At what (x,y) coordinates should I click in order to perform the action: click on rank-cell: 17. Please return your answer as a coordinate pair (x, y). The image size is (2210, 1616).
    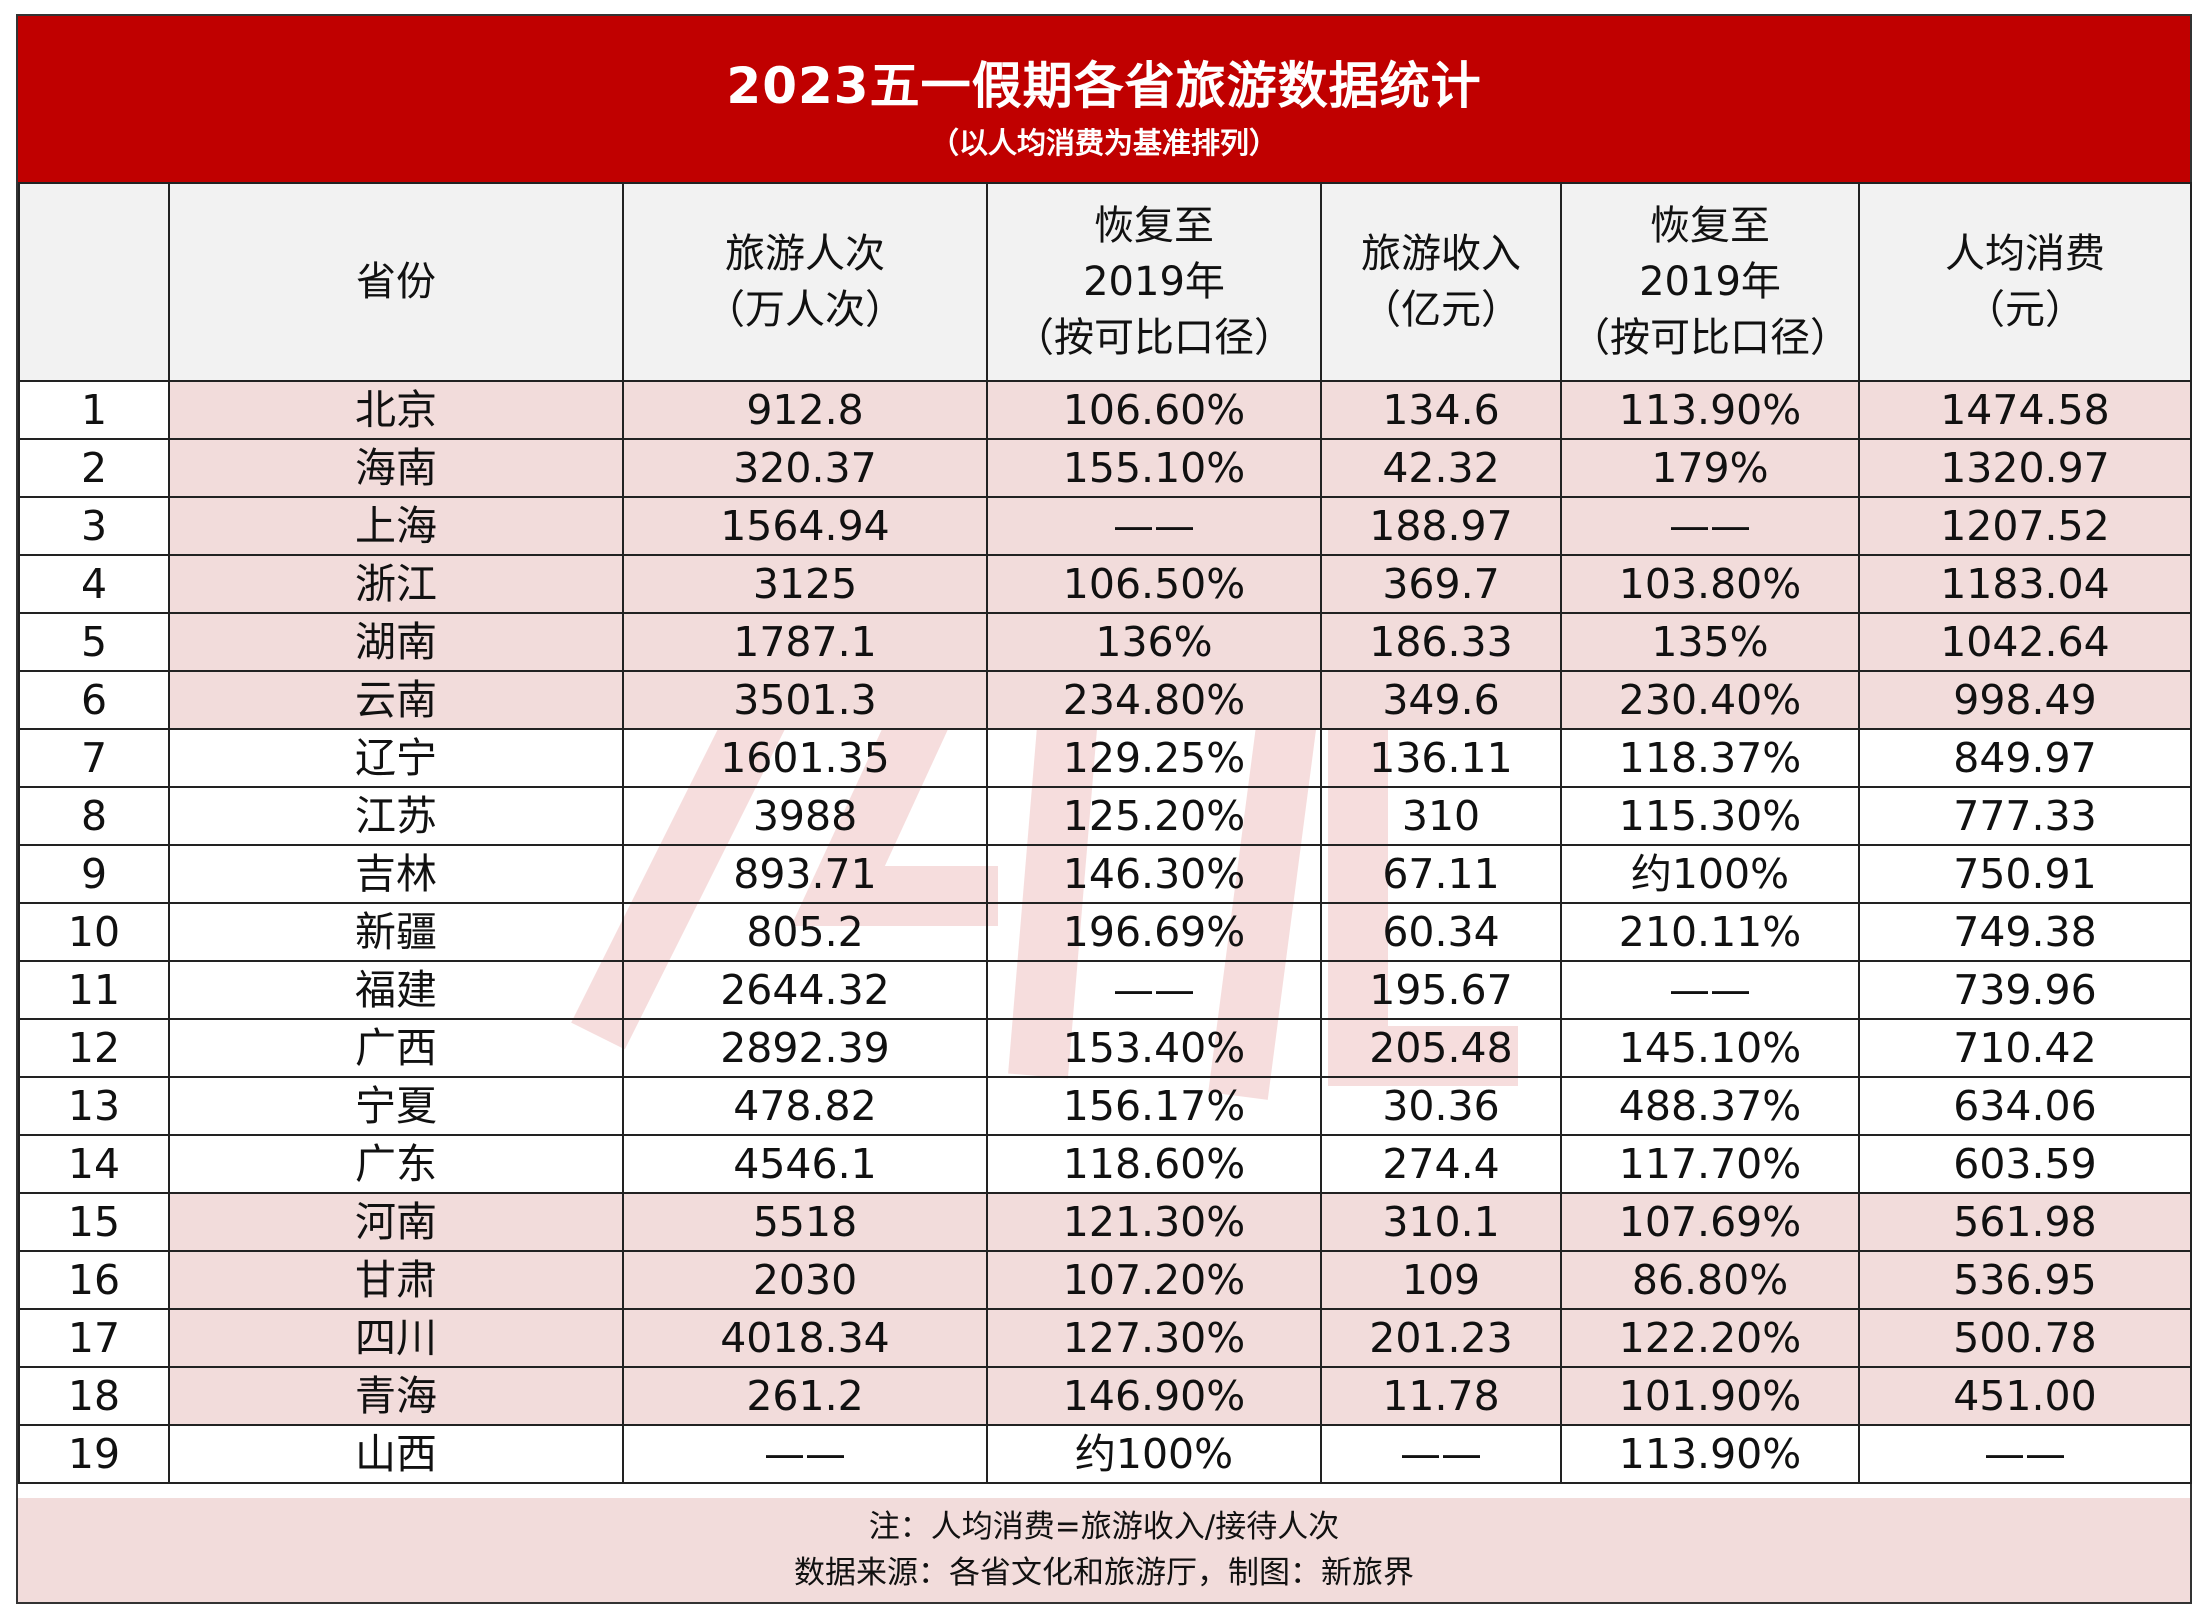
    Looking at the image, I should click on (94, 1338).